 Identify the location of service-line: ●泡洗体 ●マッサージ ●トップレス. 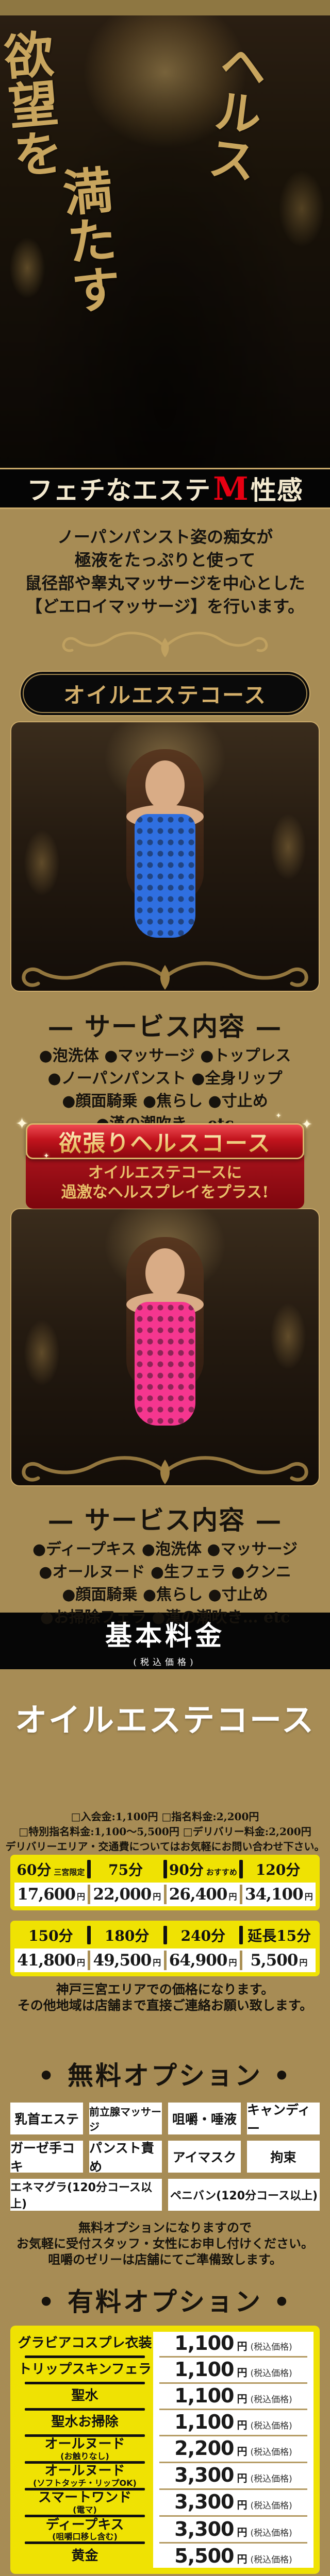
(165, 1056).